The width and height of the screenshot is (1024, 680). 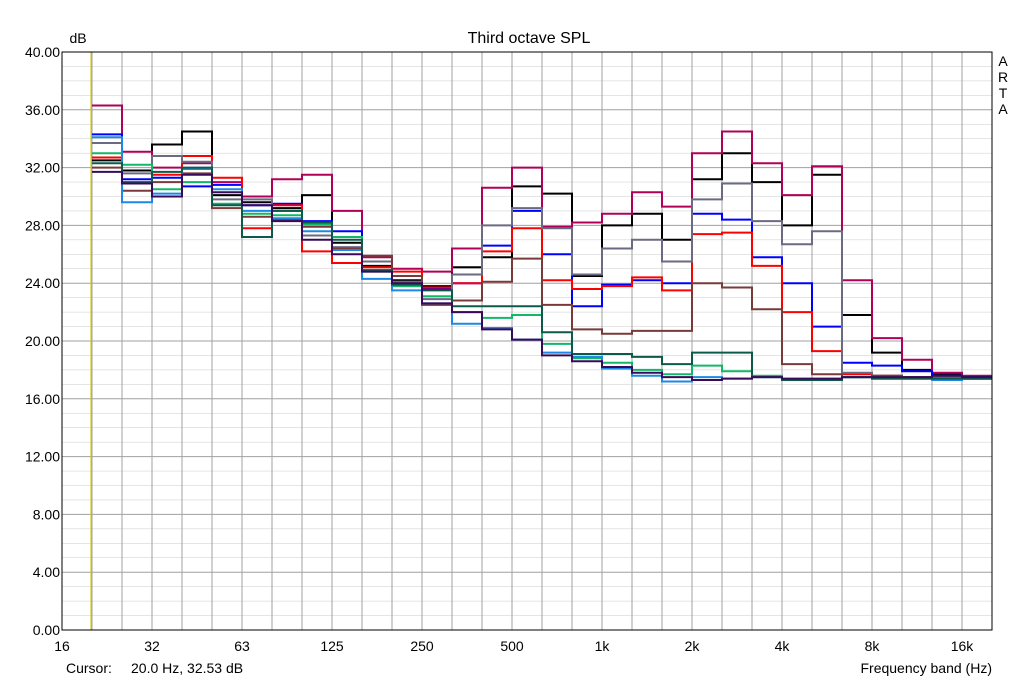 I want to click on x-tick-label: 1k, so click(x=603, y=646).